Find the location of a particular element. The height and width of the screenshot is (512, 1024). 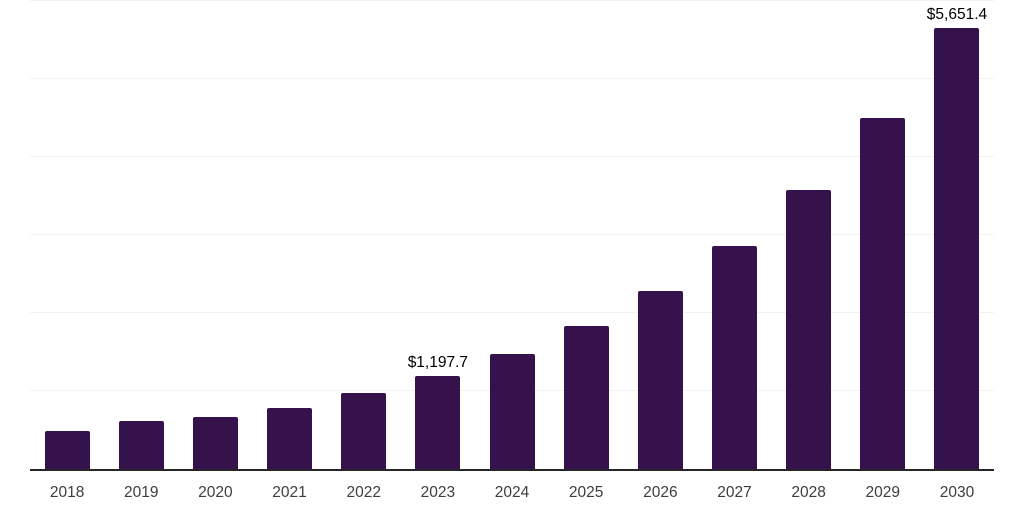

bar-2026 is located at coordinates (660, 380).